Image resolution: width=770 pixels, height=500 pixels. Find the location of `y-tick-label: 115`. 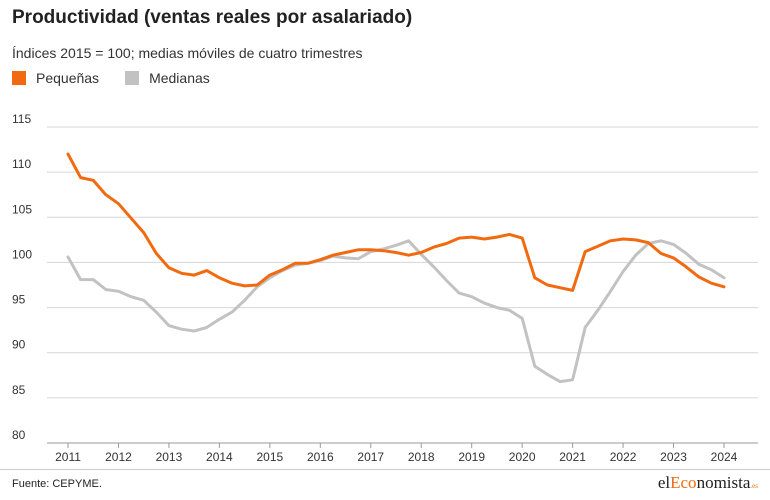

y-tick-label: 115 is located at coordinates (21, 119).